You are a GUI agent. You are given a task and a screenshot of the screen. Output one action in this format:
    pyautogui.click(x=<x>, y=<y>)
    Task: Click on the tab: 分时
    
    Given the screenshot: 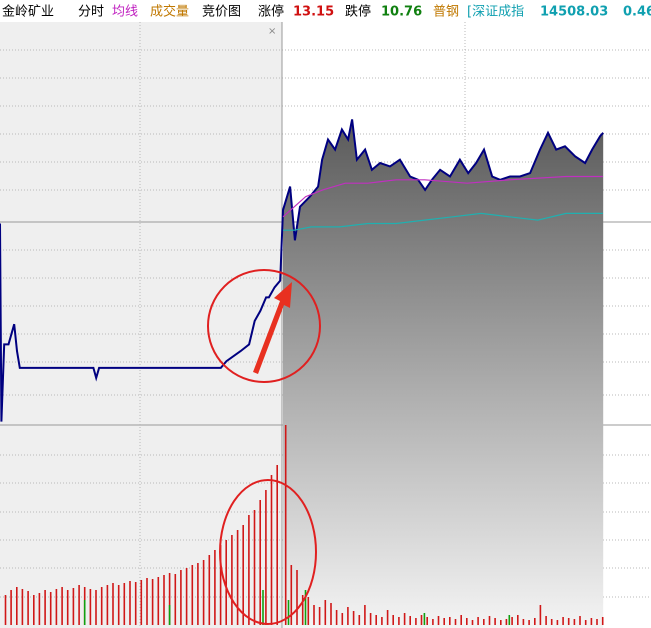 What is the action you would take?
    pyautogui.click(x=91, y=12)
    